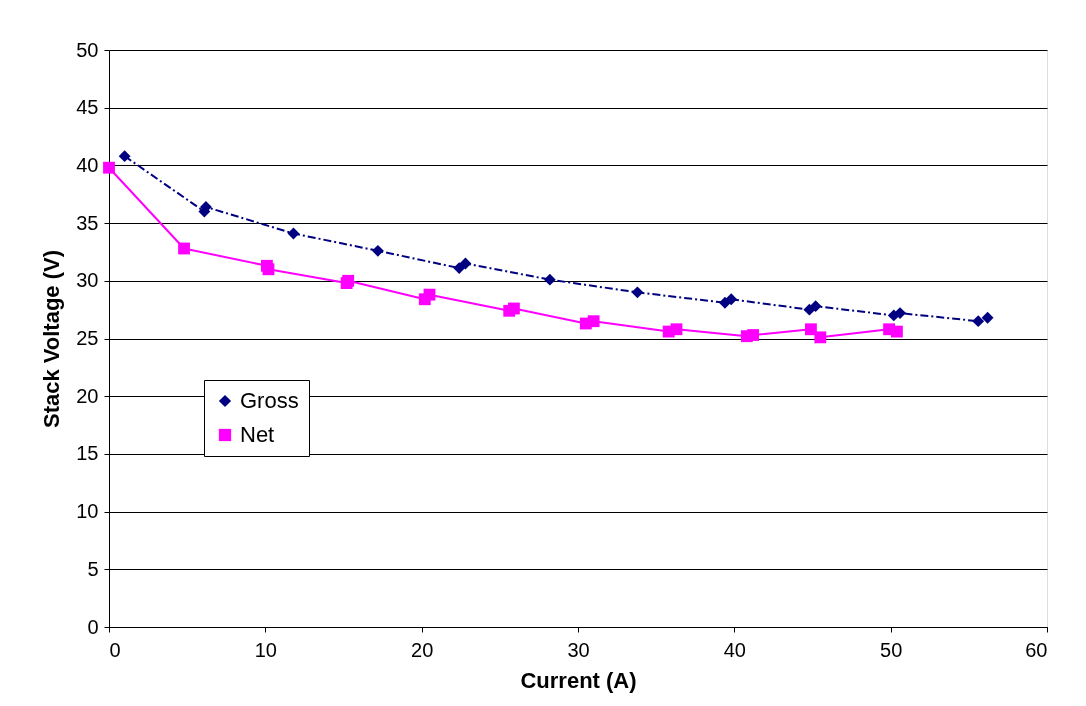 The width and height of the screenshot is (1086, 706). What do you see at coordinates (87, 511) in the screenshot?
I see `y-tick-label: 10` at bounding box center [87, 511].